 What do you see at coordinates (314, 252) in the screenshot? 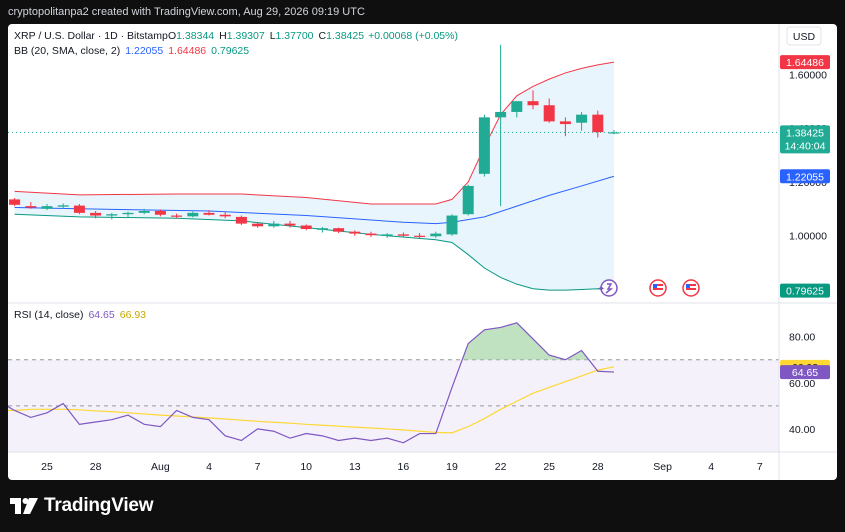
I see `bb-lower-line` at bounding box center [314, 252].